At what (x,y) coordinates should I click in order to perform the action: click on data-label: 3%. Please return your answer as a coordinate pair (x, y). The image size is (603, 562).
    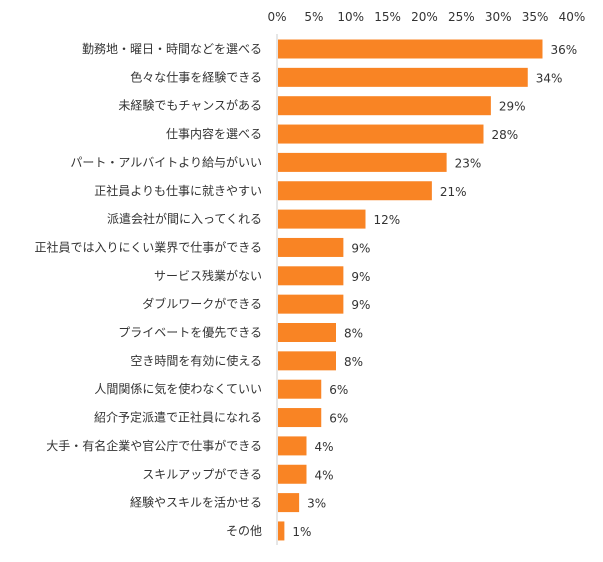
    Looking at the image, I should click on (316, 504).